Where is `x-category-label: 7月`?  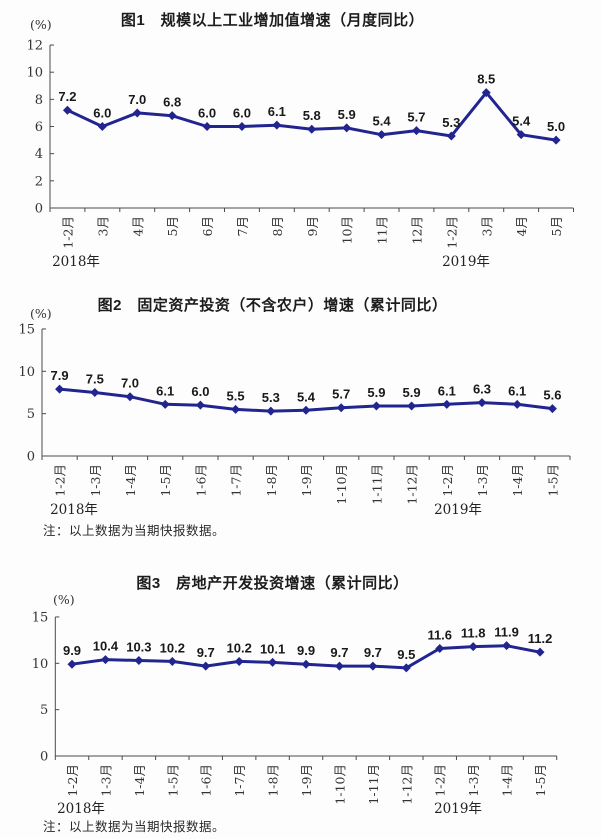 x-category-label: 7月 is located at coordinates (242, 226).